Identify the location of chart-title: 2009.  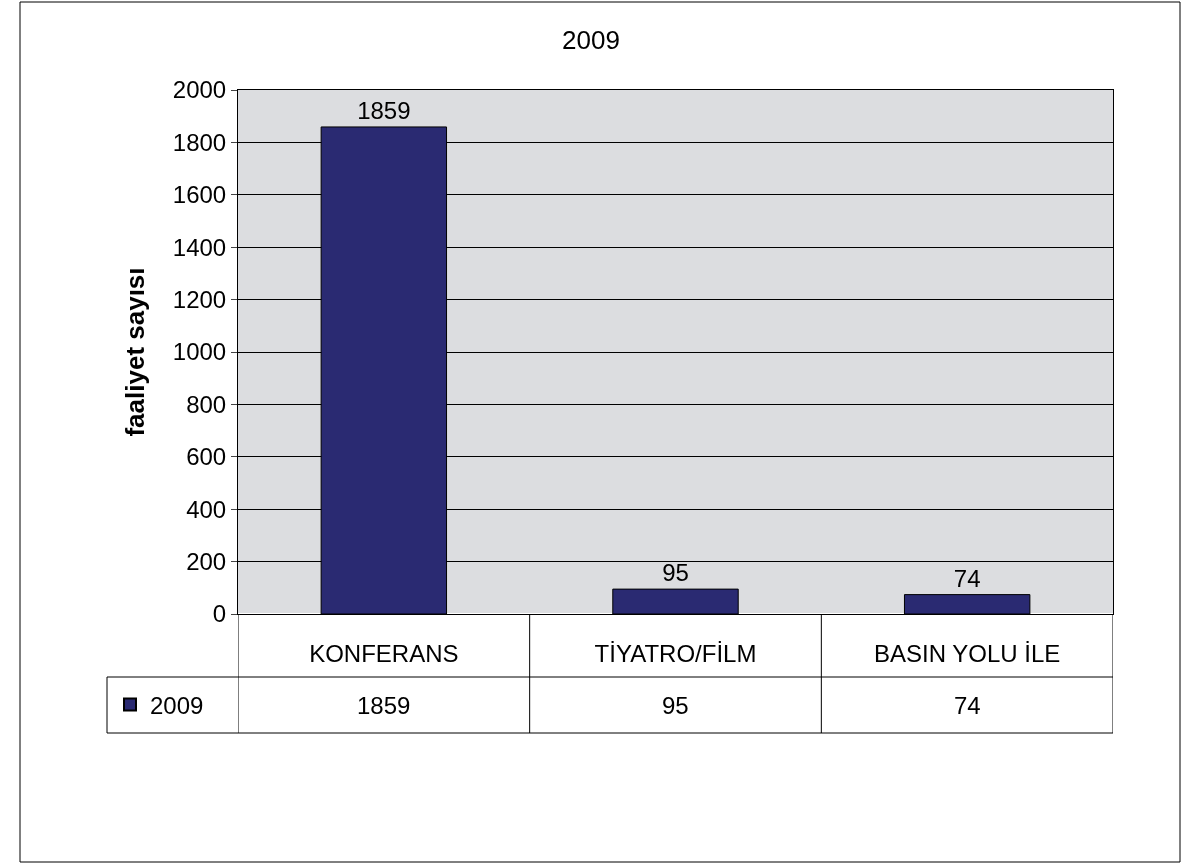
(591, 40).